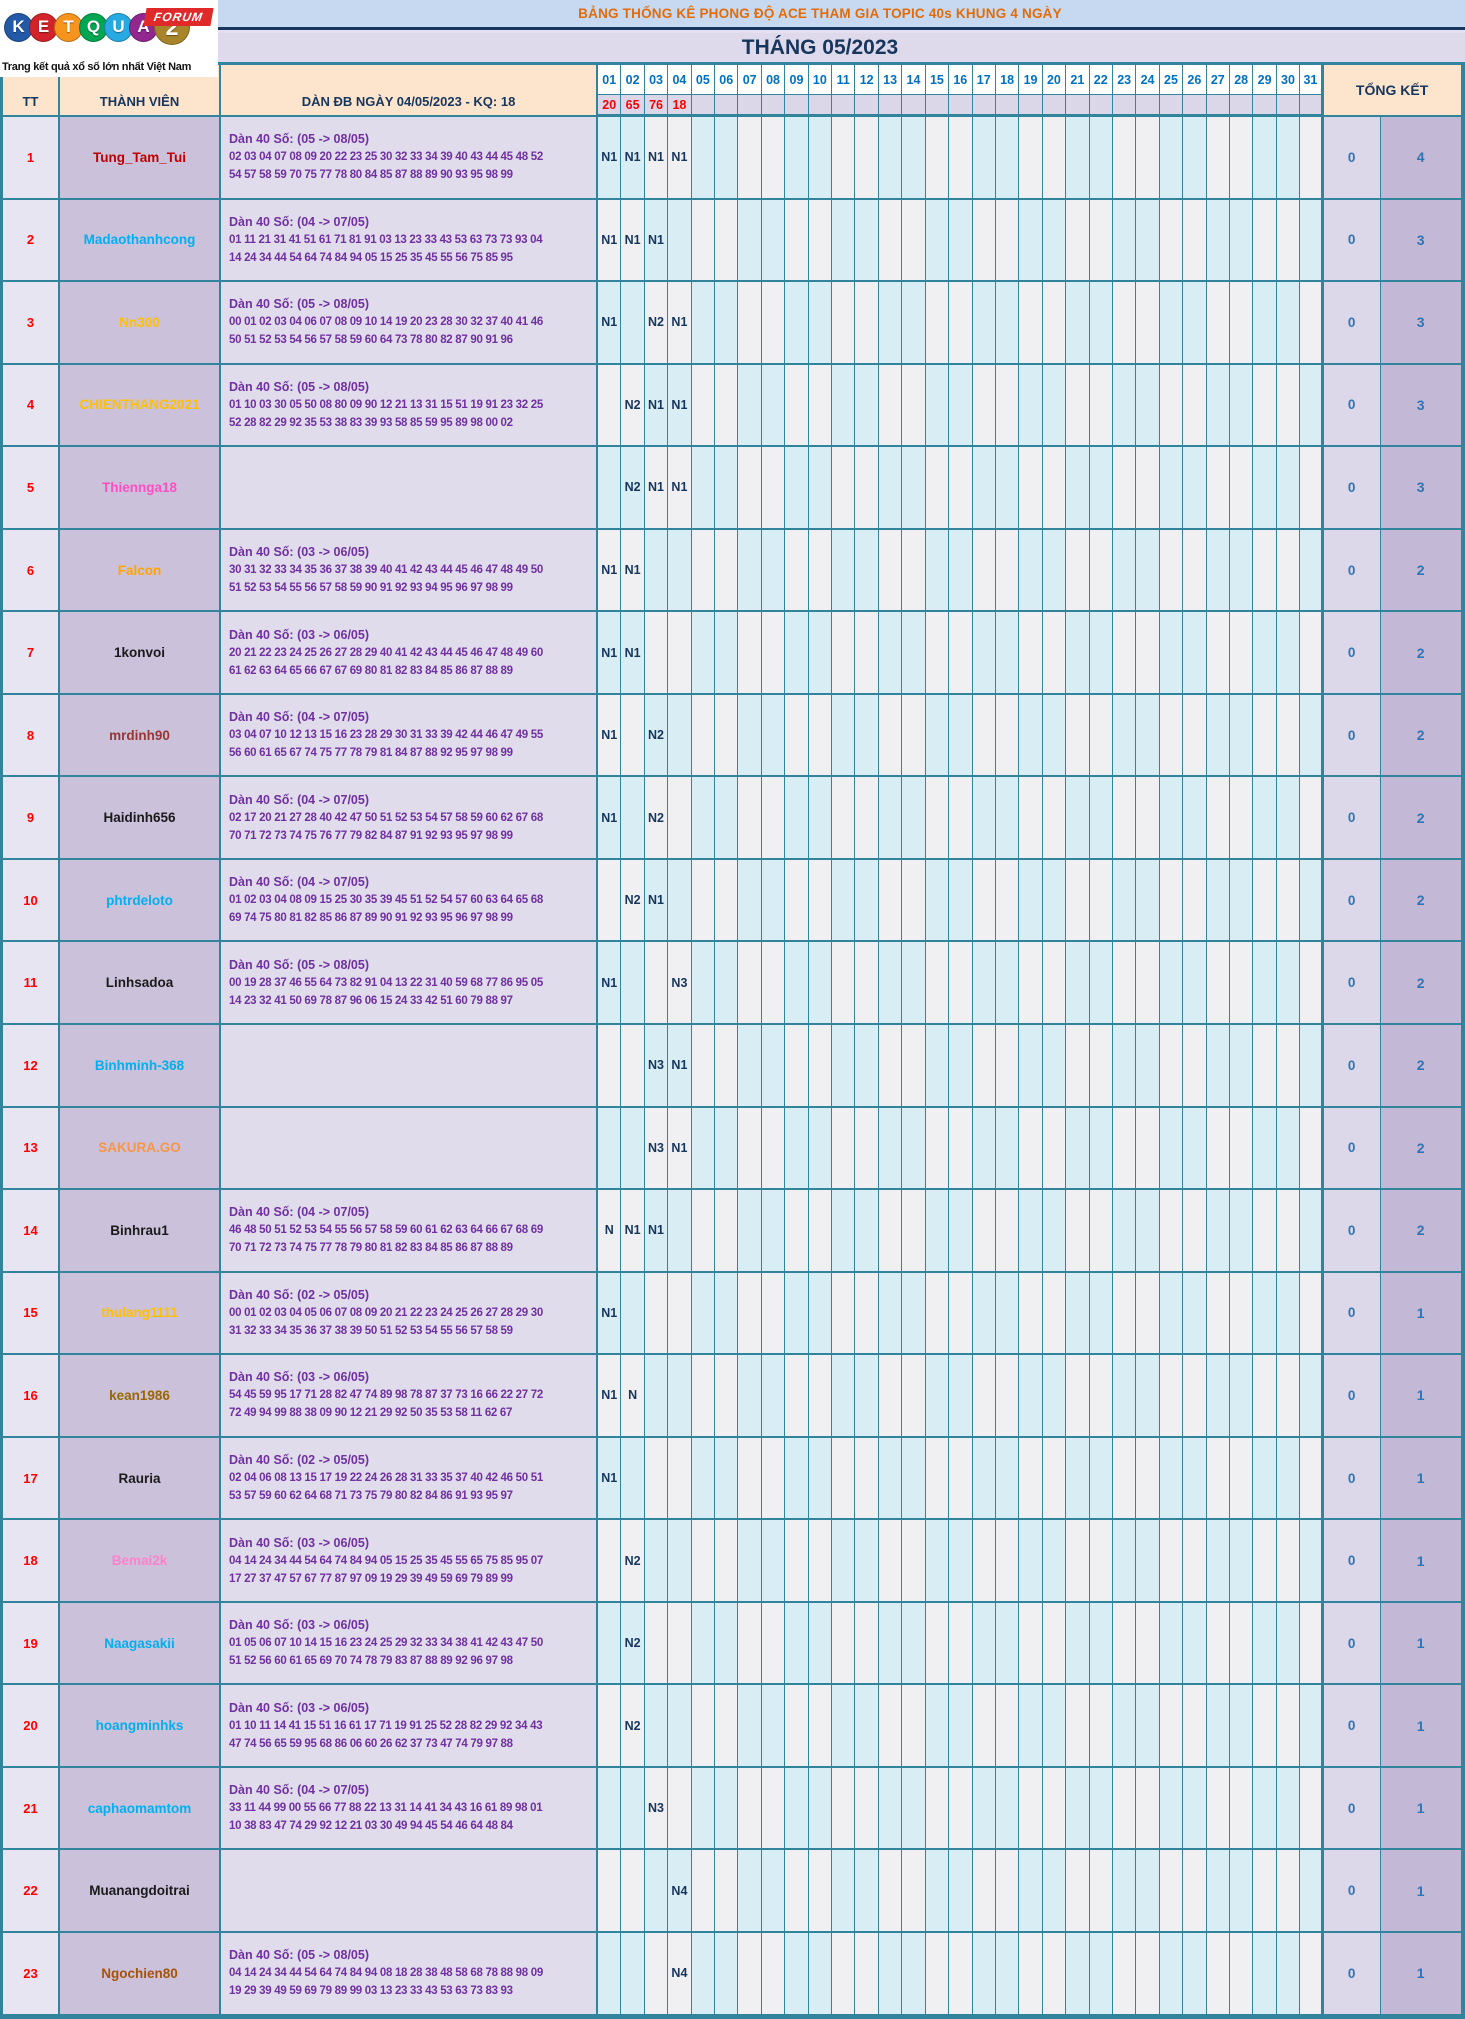  I want to click on day-column-header: 14, so click(914, 80).